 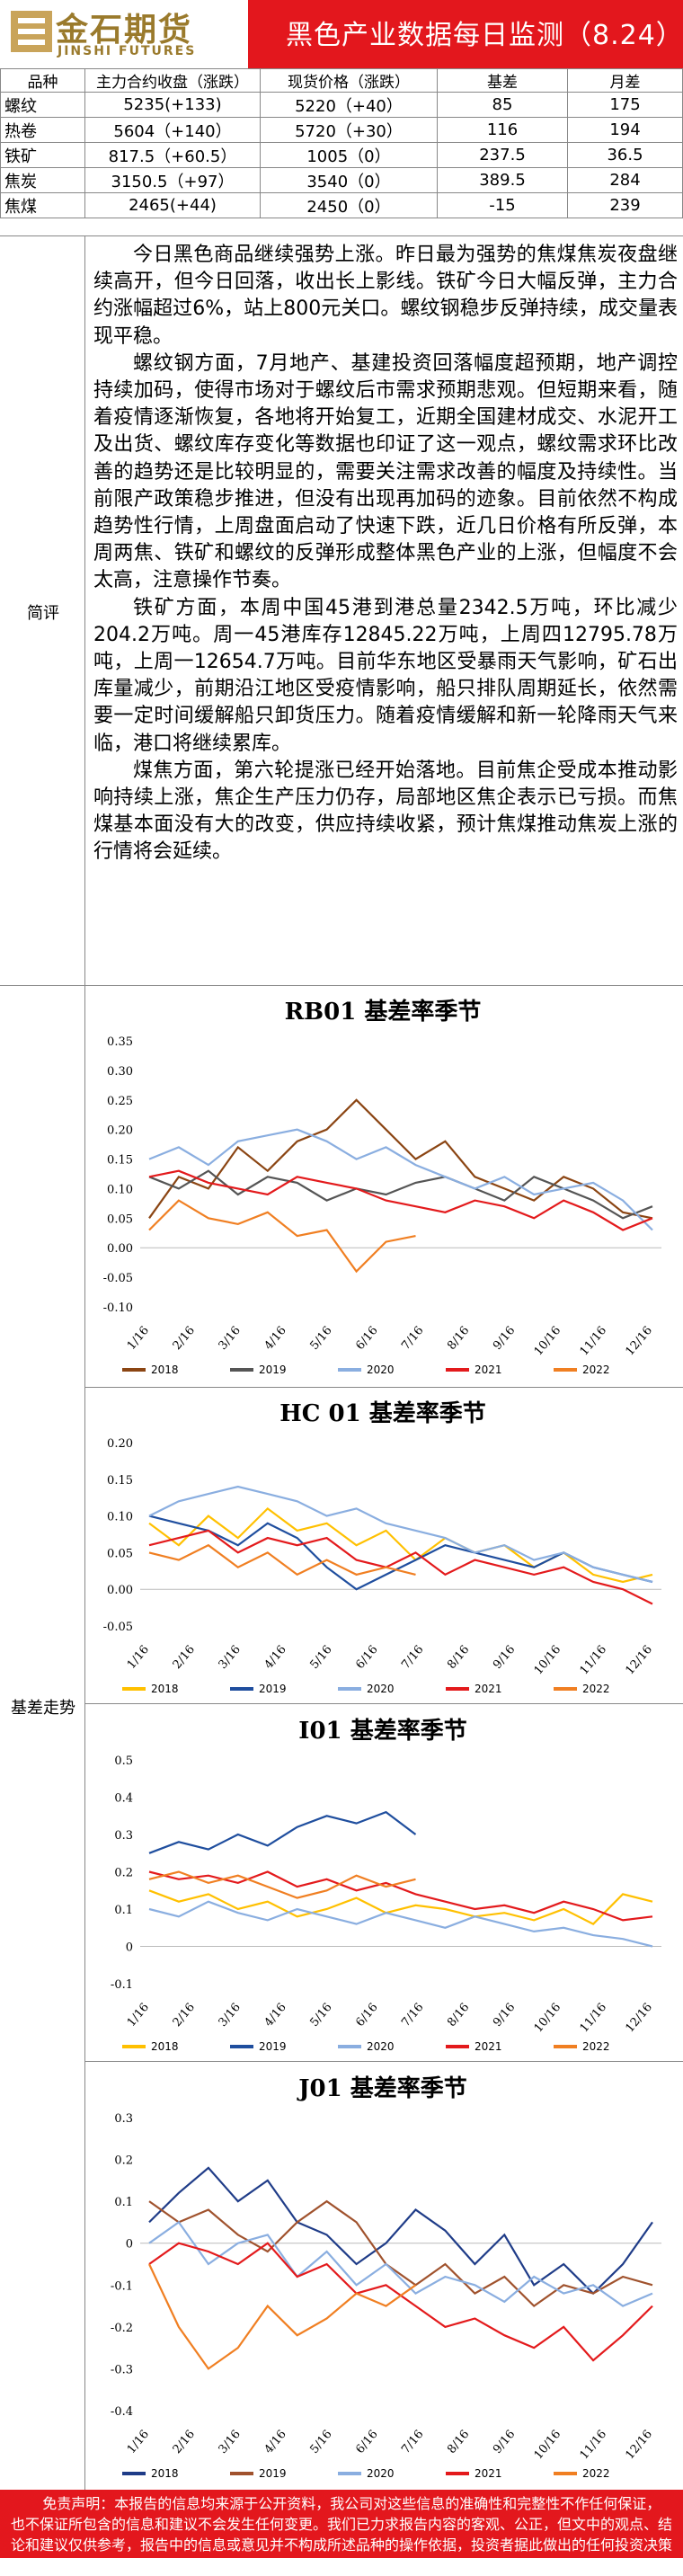 What do you see at coordinates (120, 1072) in the screenshot?
I see `y-tick-label: 0.30` at bounding box center [120, 1072].